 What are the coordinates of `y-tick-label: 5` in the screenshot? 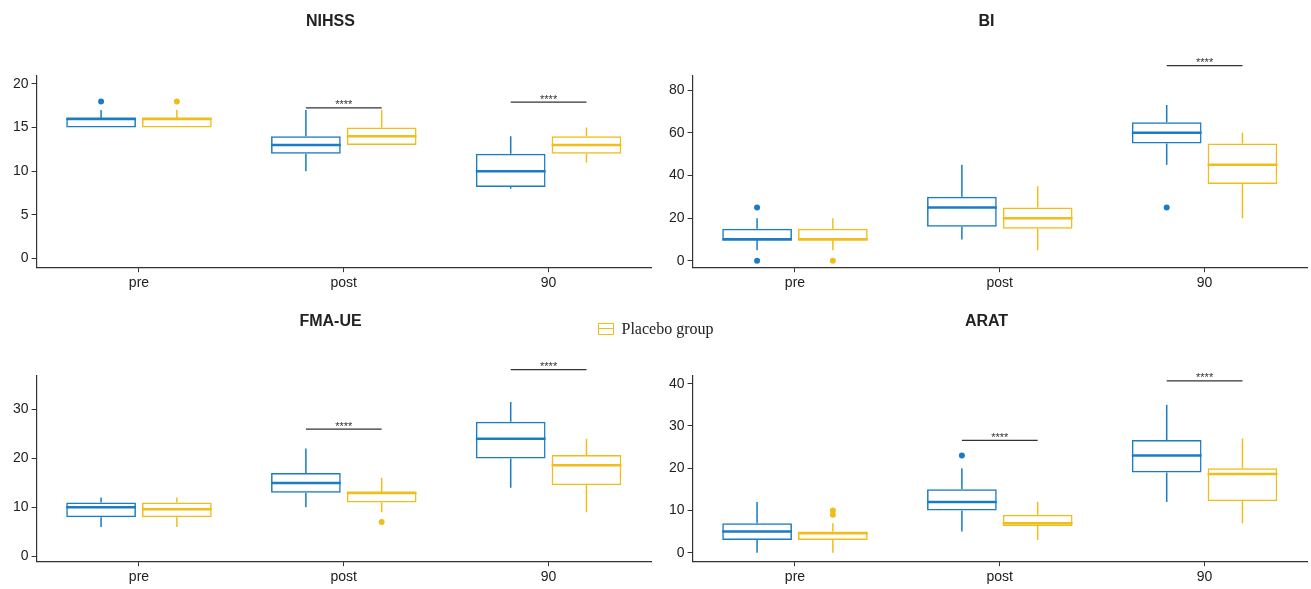 It's located at (24, 213).